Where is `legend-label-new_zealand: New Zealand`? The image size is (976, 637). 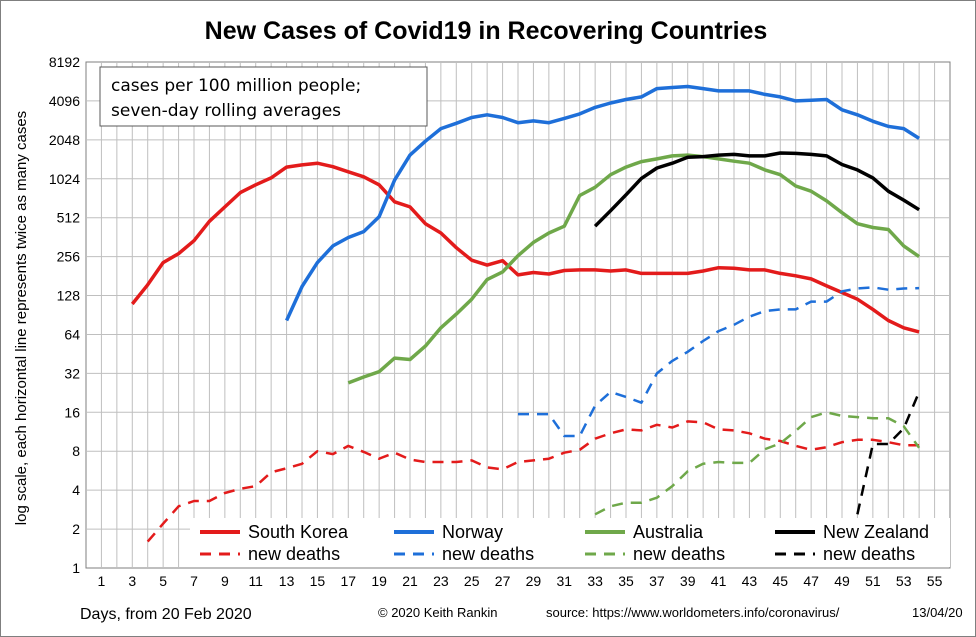 legend-label-new_zealand: New Zealand is located at coordinates (876, 532).